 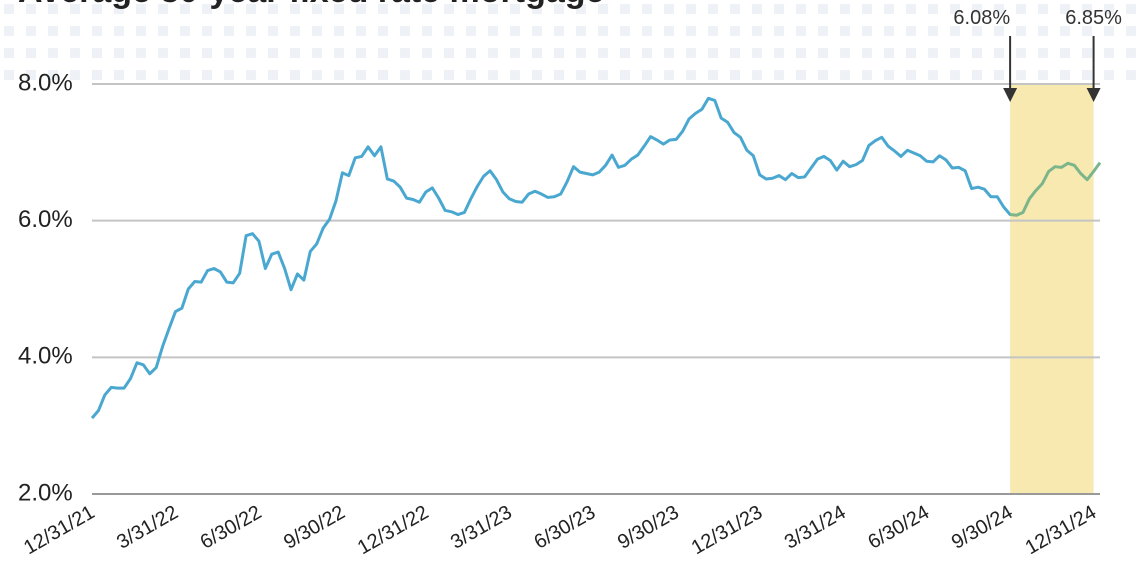 What do you see at coordinates (898, 527) in the screenshot?
I see `x-tick-label: 6/30/24` at bounding box center [898, 527].